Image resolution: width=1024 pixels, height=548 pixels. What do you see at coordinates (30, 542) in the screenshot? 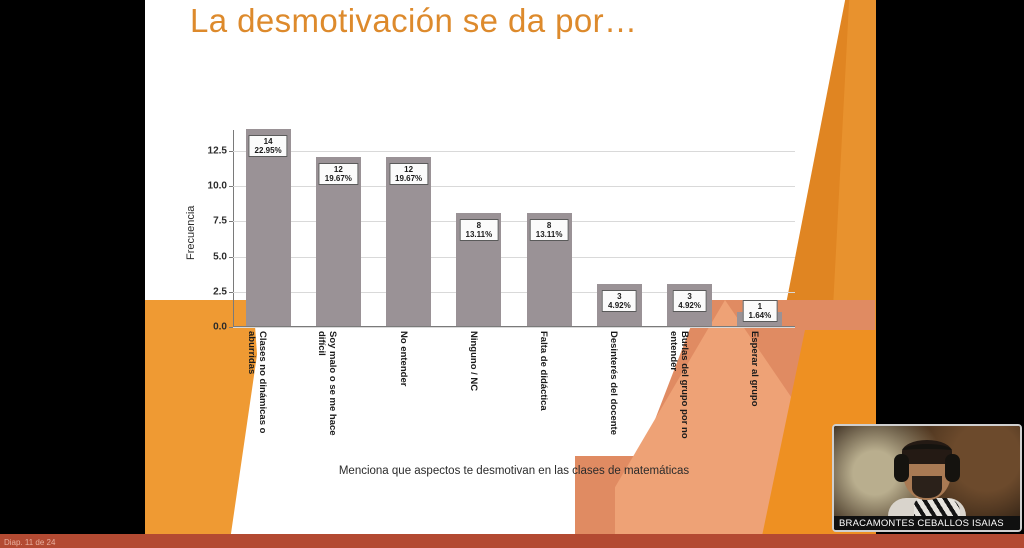
I see `slide-counter: Diap. 11 de 24` at bounding box center [30, 542].